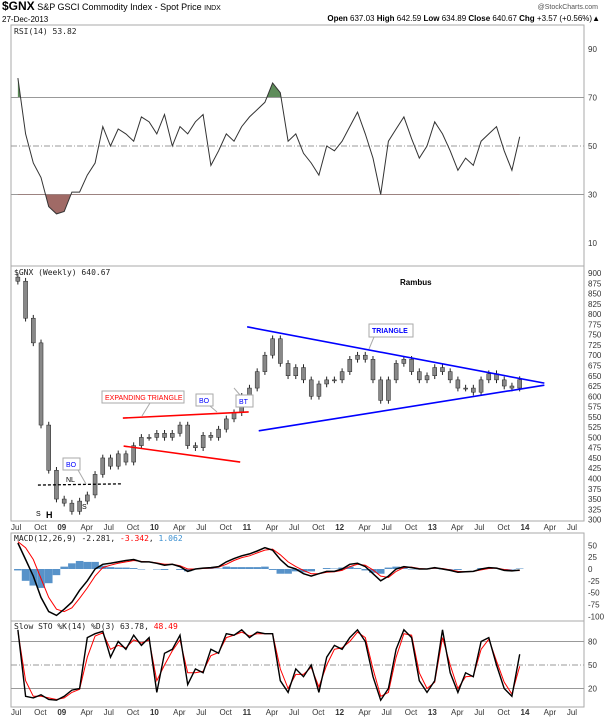 The width and height of the screenshot is (606, 720). What do you see at coordinates (143, 403) in the screenshot?
I see `callout-expanding-triangle: EXPANDING TRIANGLE` at bounding box center [143, 403].